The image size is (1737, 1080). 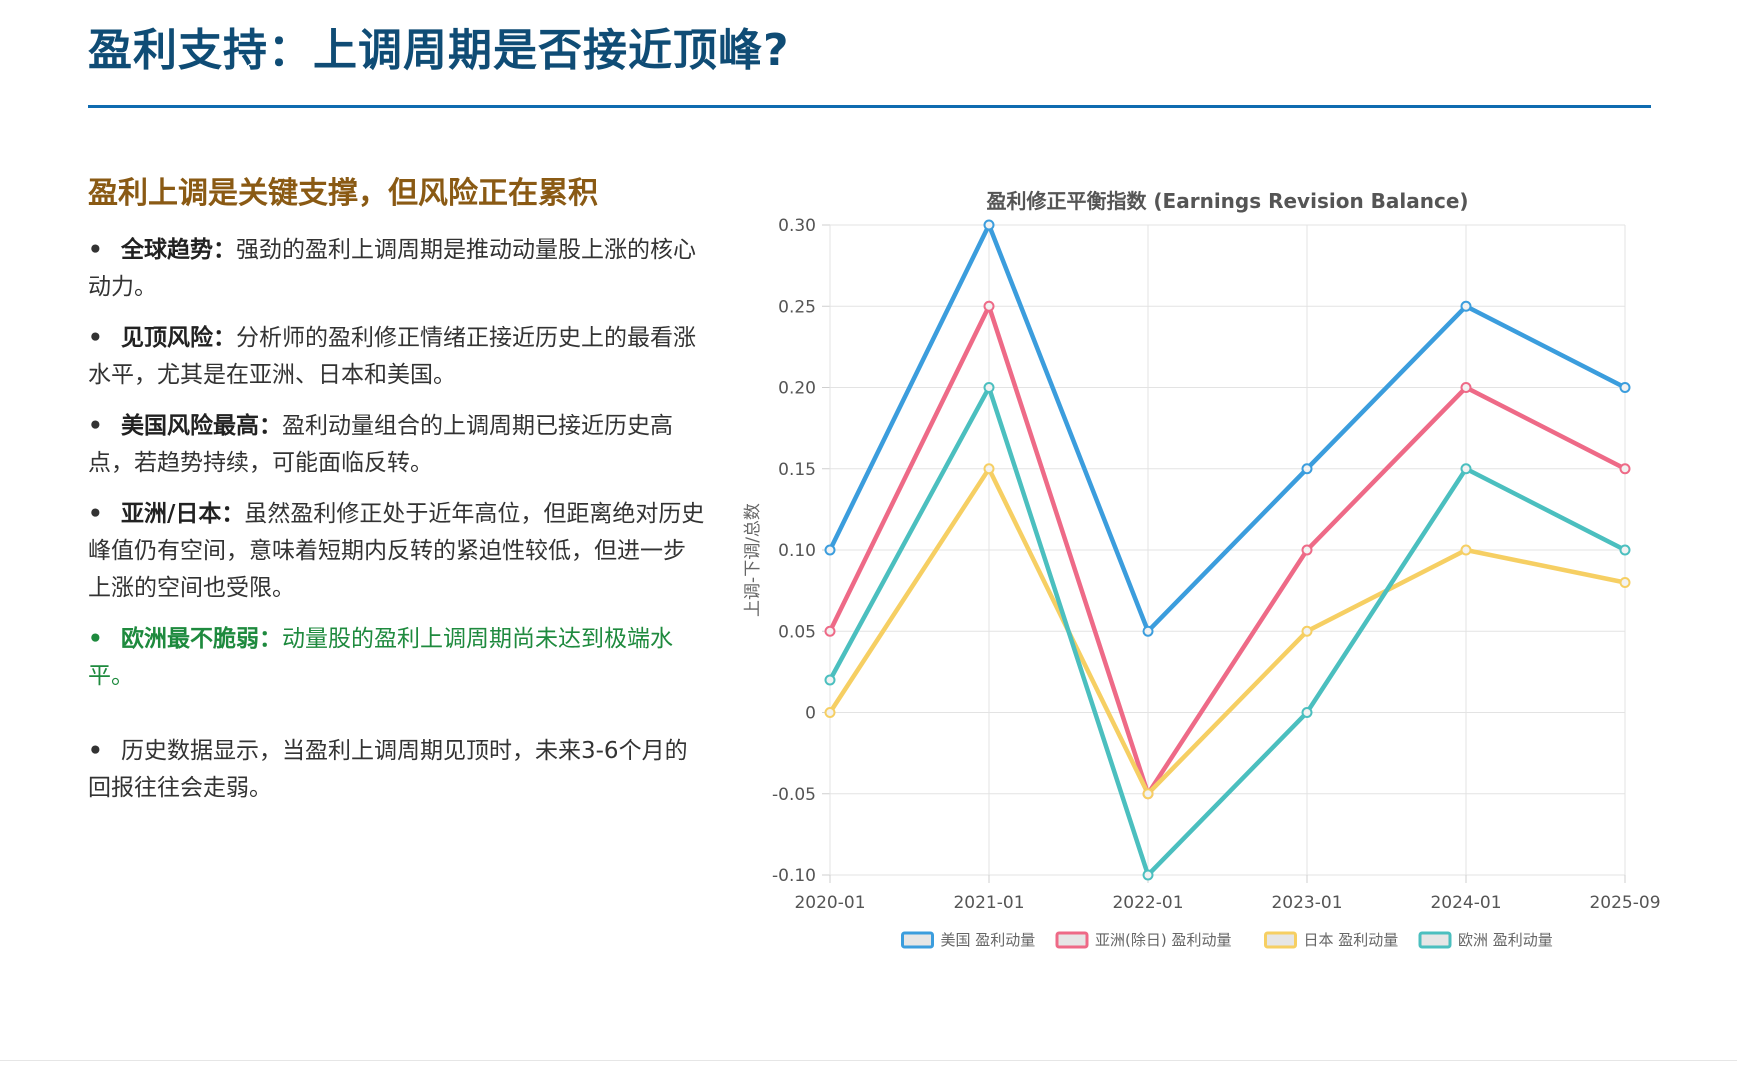 I want to click on x-tick-label: 2022-01, so click(x=1147, y=903).